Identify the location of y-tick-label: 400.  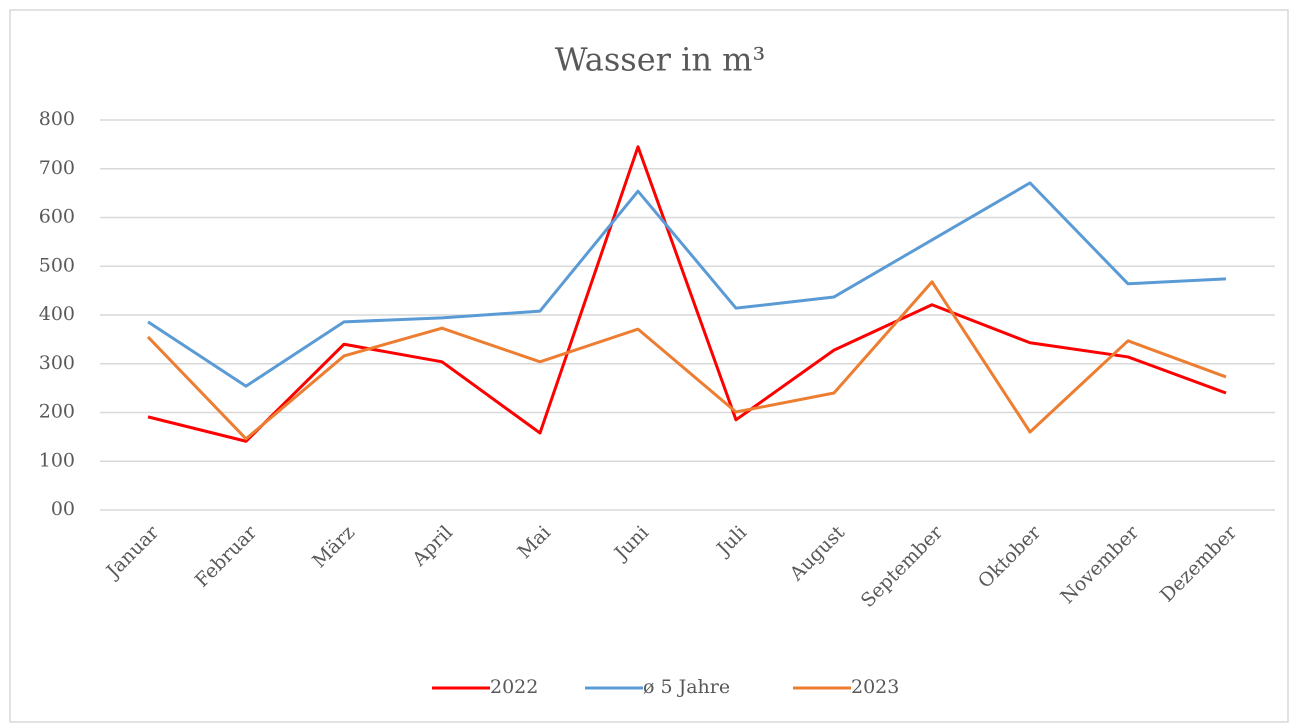
(57, 314).